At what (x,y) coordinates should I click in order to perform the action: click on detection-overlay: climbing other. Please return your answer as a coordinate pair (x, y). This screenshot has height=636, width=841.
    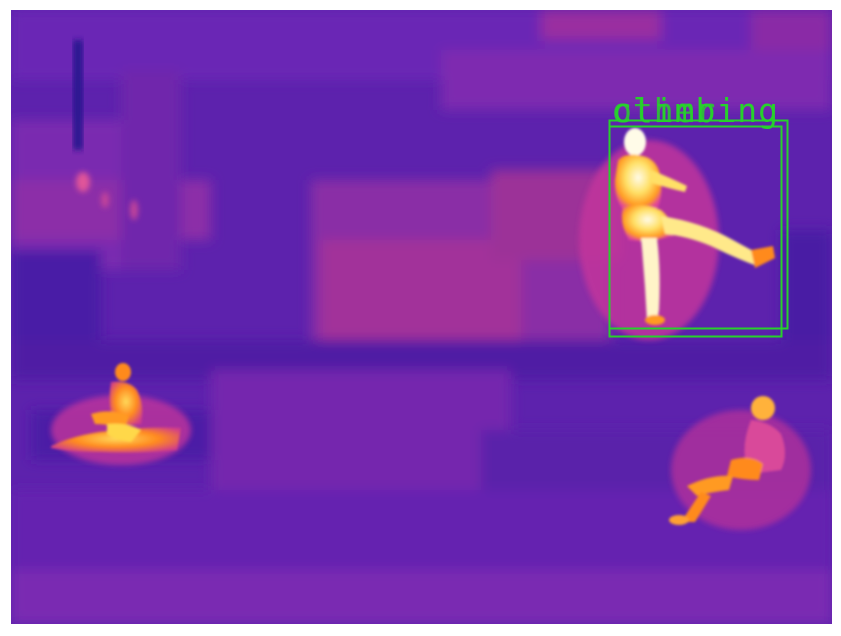
    Looking at the image, I should click on (698, 214).